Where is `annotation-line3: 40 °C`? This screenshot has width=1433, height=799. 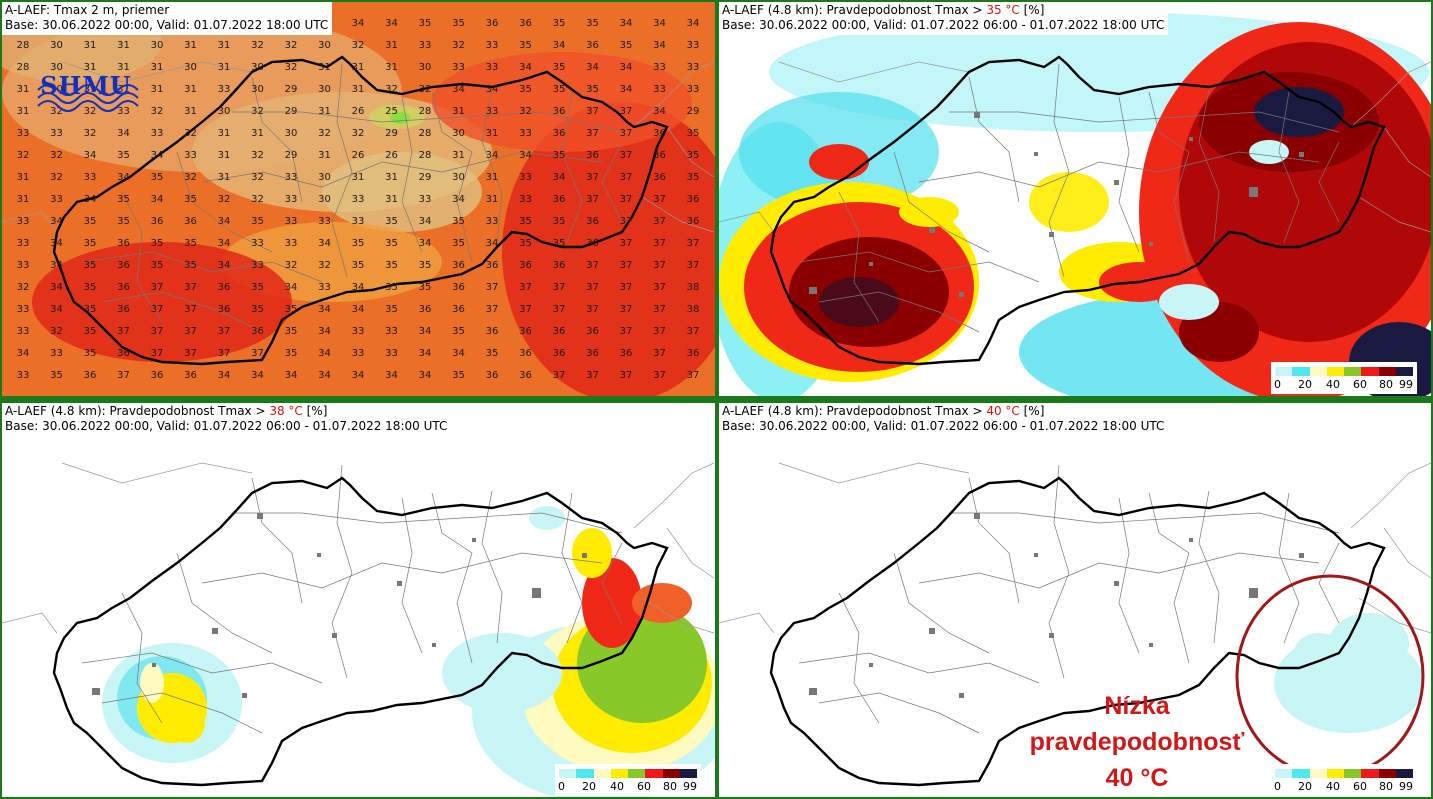
annotation-line3: 40 °C is located at coordinates (1137, 778).